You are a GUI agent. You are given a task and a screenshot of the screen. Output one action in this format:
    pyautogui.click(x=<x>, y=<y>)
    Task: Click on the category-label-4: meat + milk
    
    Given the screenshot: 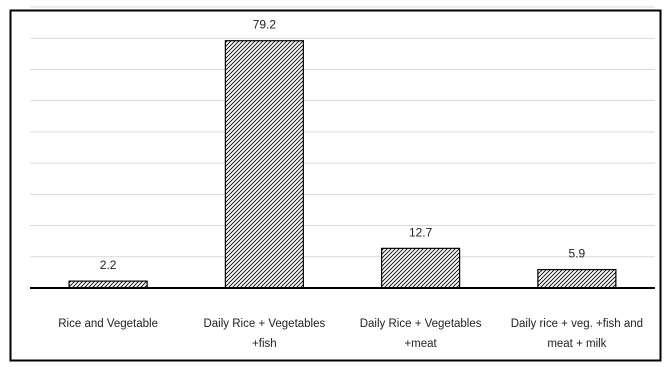 What is the action you would take?
    pyautogui.click(x=576, y=344)
    